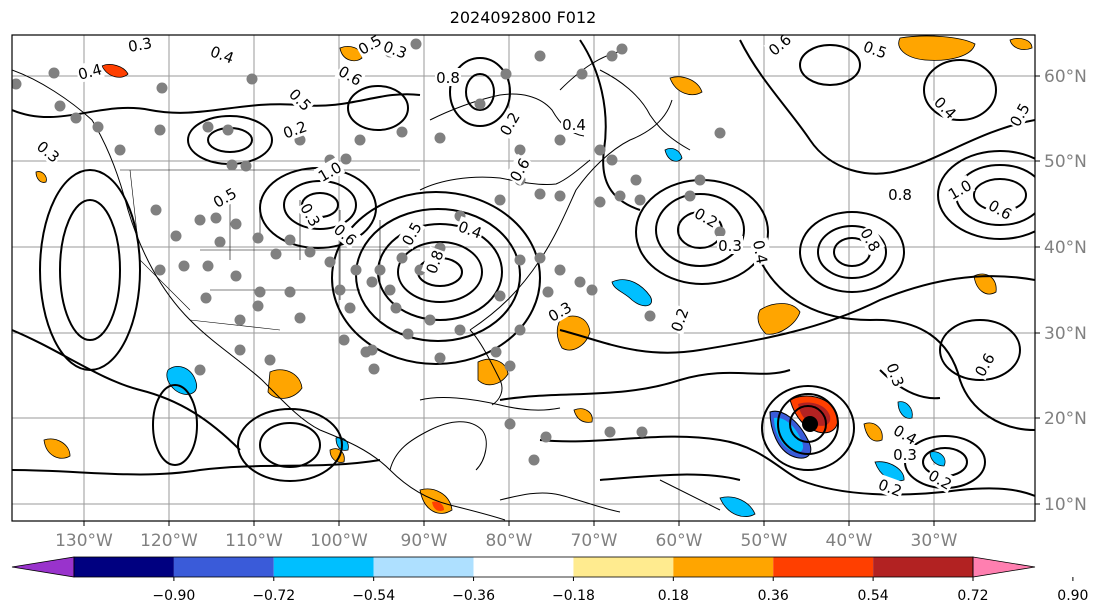 This screenshot has width=1105, height=615. Describe the element at coordinates (254, 541) in the screenshot. I see `lon-tick-label: 110°W` at that location.